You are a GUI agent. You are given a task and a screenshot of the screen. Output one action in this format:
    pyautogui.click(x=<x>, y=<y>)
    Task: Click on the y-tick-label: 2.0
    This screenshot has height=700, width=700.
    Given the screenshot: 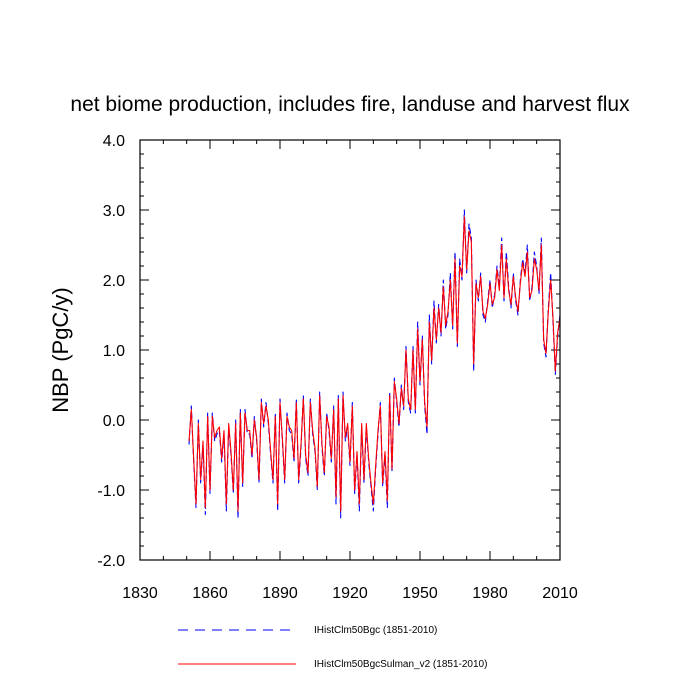 What is the action you would take?
    pyautogui.click(x=114, y=281)
    